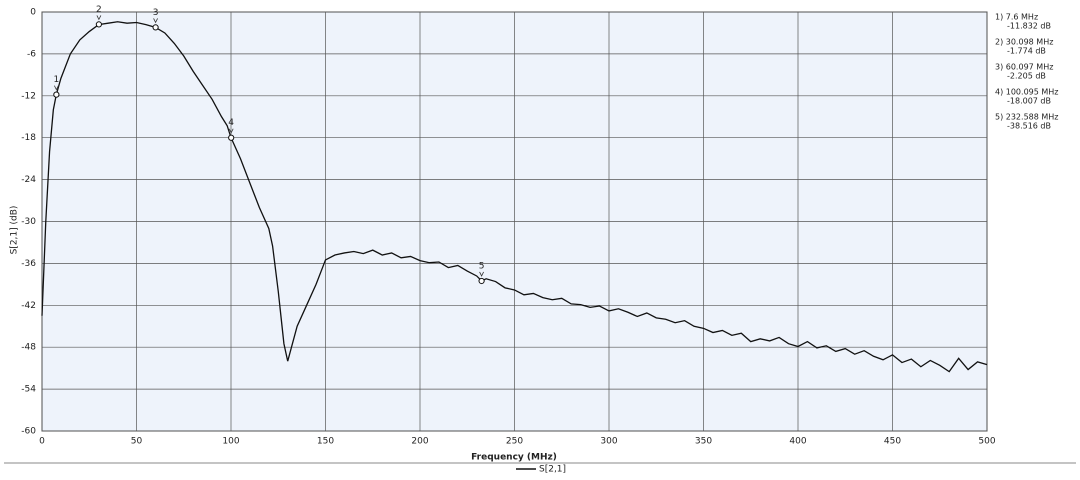 The height and width of the screenshot is (480, 1080). What do you see at coordinates (28, 138) in the screenshot?
I see `y-tick-label: -18` at bounding box center [28, 138].